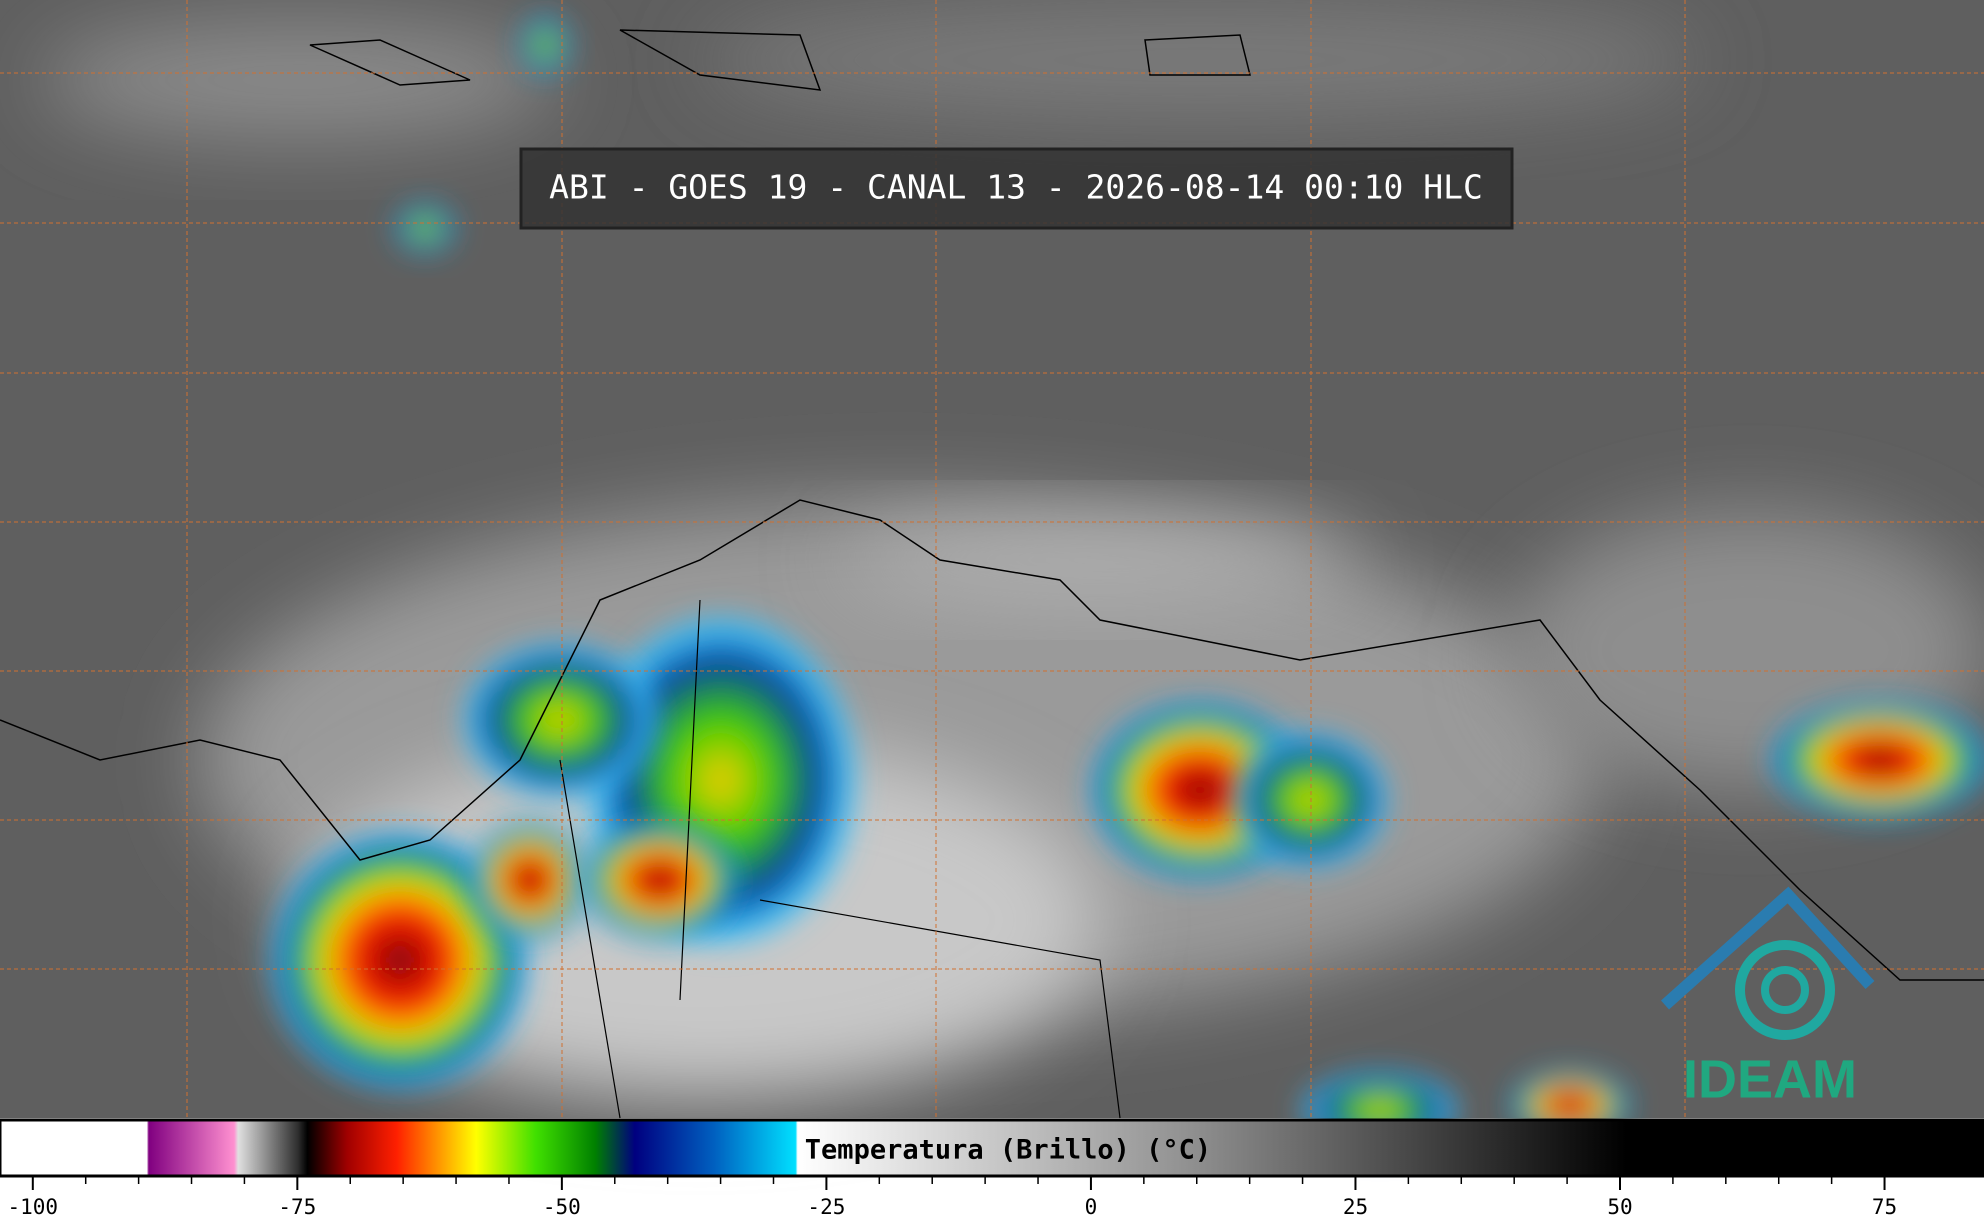 The height and width of the screenshot is (1222, 1984). Describe the element at coordinates (1768, 997) in the screenshot. I see `logo: IDEAM` at that location.